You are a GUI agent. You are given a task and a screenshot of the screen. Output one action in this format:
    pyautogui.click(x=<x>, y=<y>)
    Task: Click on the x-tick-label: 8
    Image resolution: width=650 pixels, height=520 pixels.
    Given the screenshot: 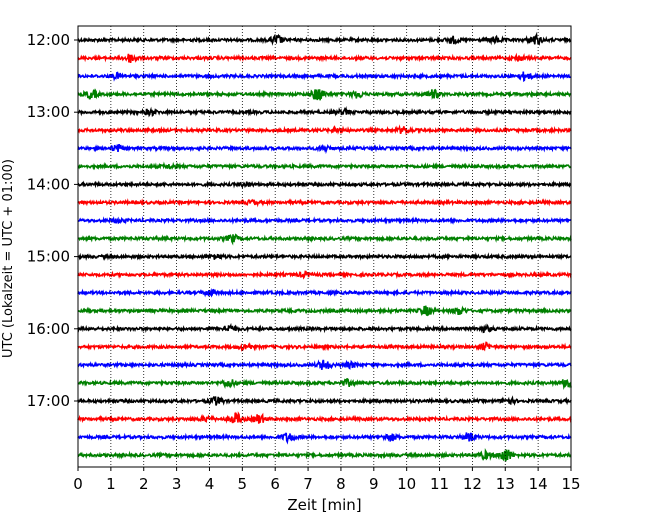 What is the action you would take?
    pyautogui.click(x=341, y=484)
    